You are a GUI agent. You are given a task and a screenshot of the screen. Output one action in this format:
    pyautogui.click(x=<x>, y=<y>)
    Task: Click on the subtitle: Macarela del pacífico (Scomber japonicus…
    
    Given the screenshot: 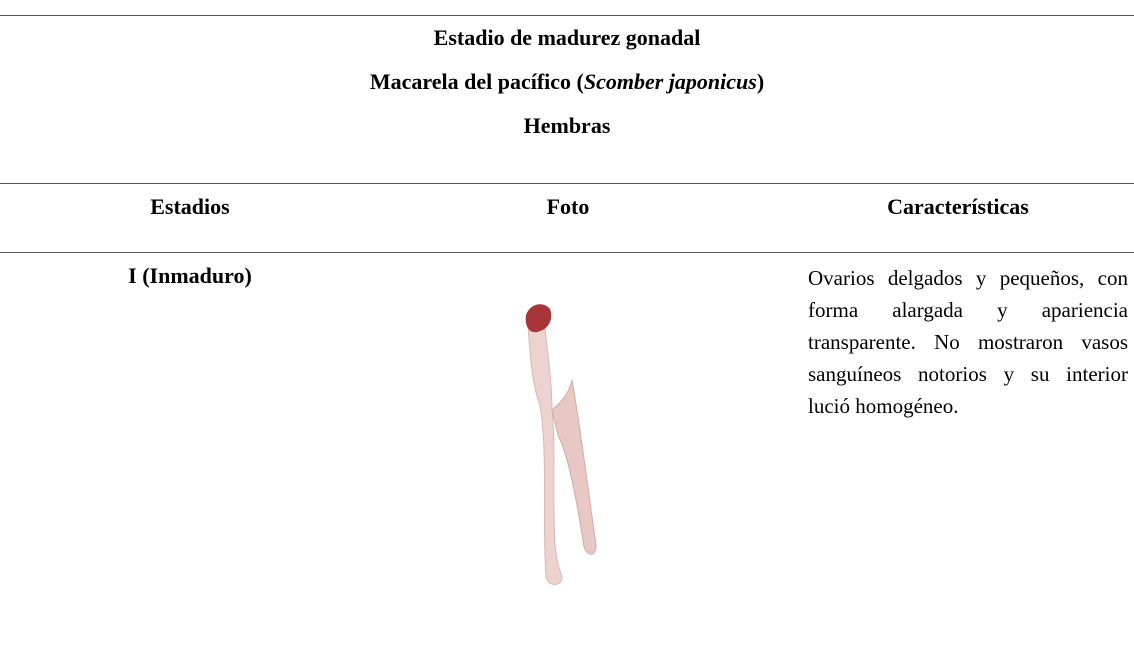 What is the action you would take?
    pyautogui.click(x=567, y=82)
    